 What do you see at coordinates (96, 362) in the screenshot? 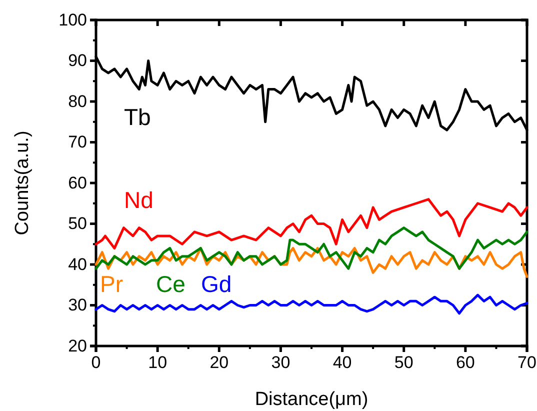
I see `x-tick-label: 0` at bounding box center [96, 362].